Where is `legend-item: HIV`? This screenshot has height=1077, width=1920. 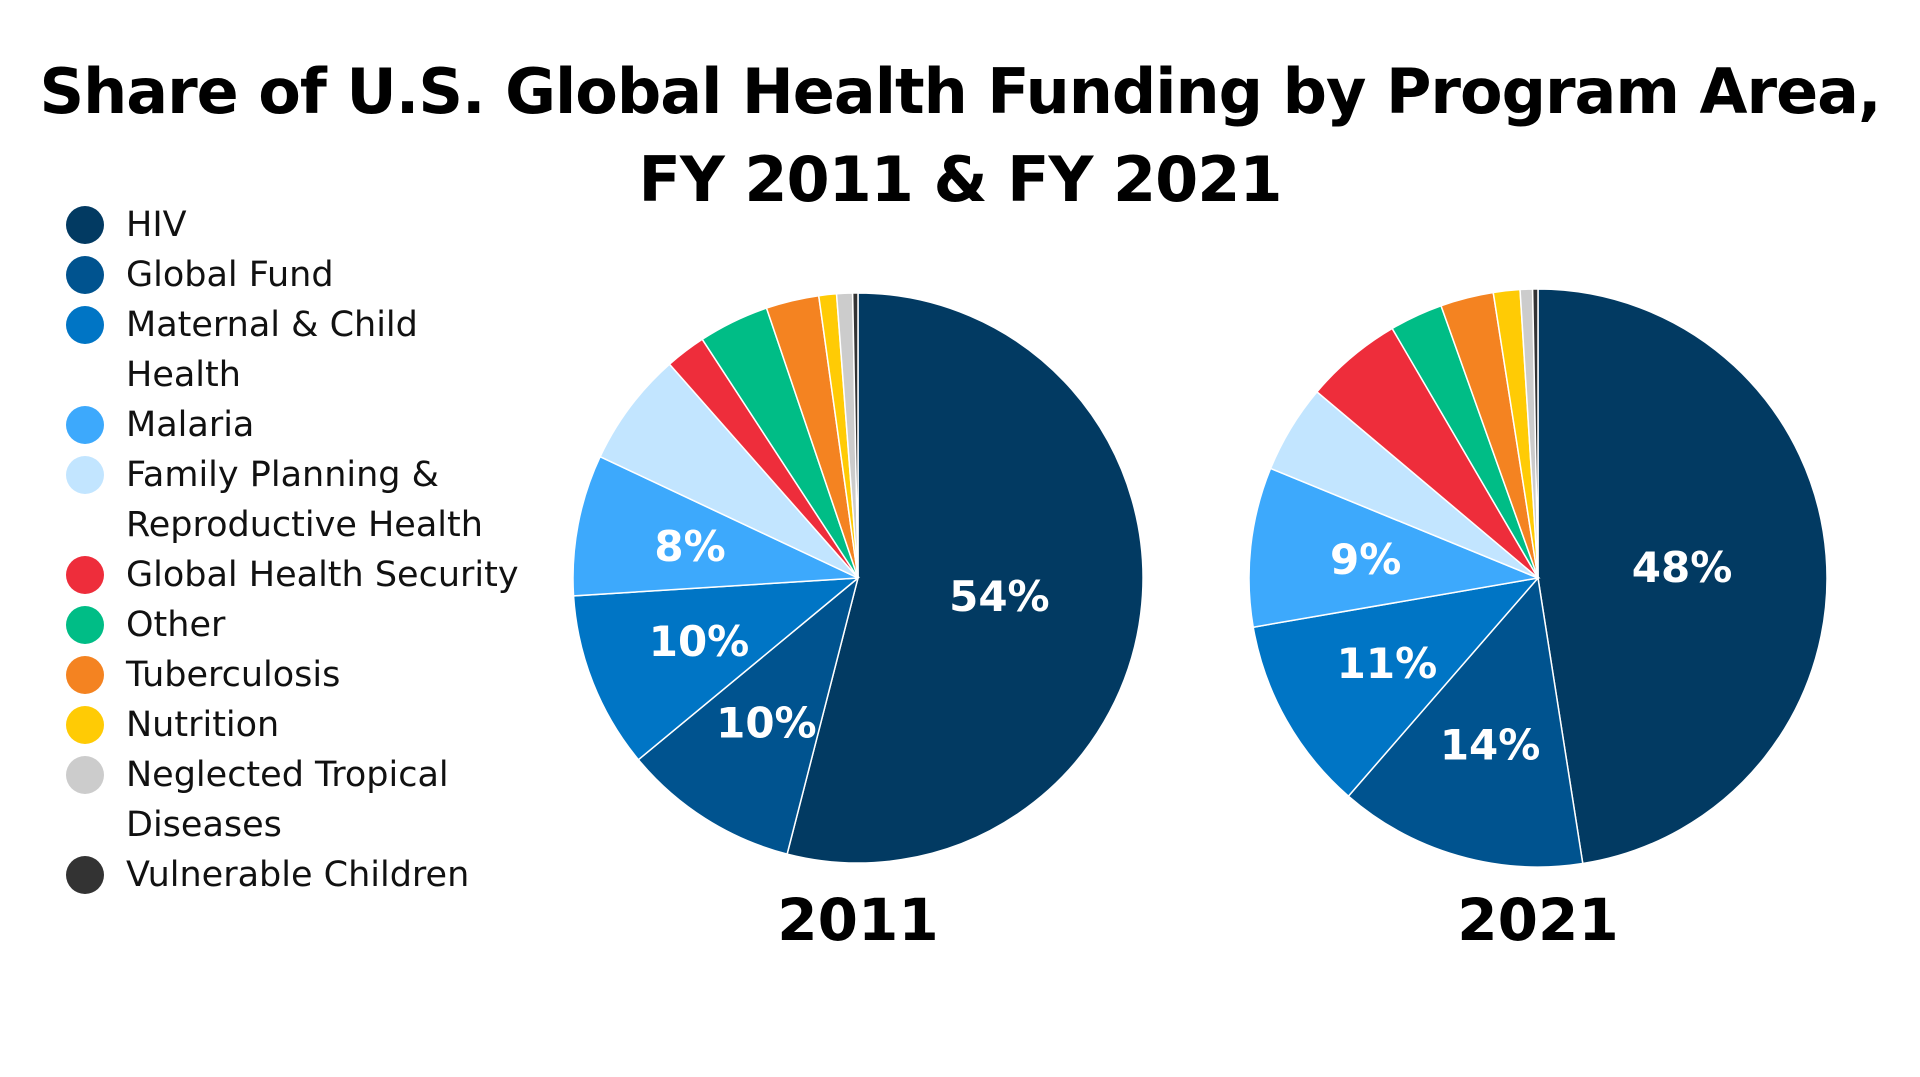
legend-item: HIV is located at coordinates (301, 225).